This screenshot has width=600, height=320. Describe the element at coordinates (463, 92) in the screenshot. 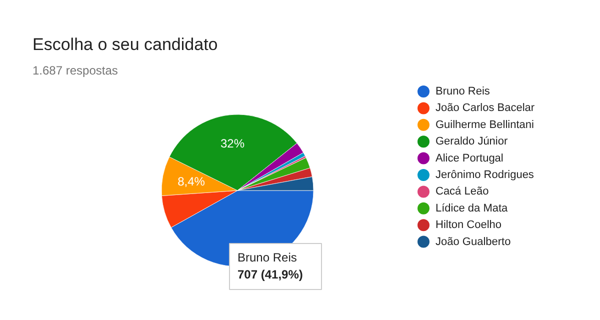

I see `legend-label: Bruno Reis` at that location.